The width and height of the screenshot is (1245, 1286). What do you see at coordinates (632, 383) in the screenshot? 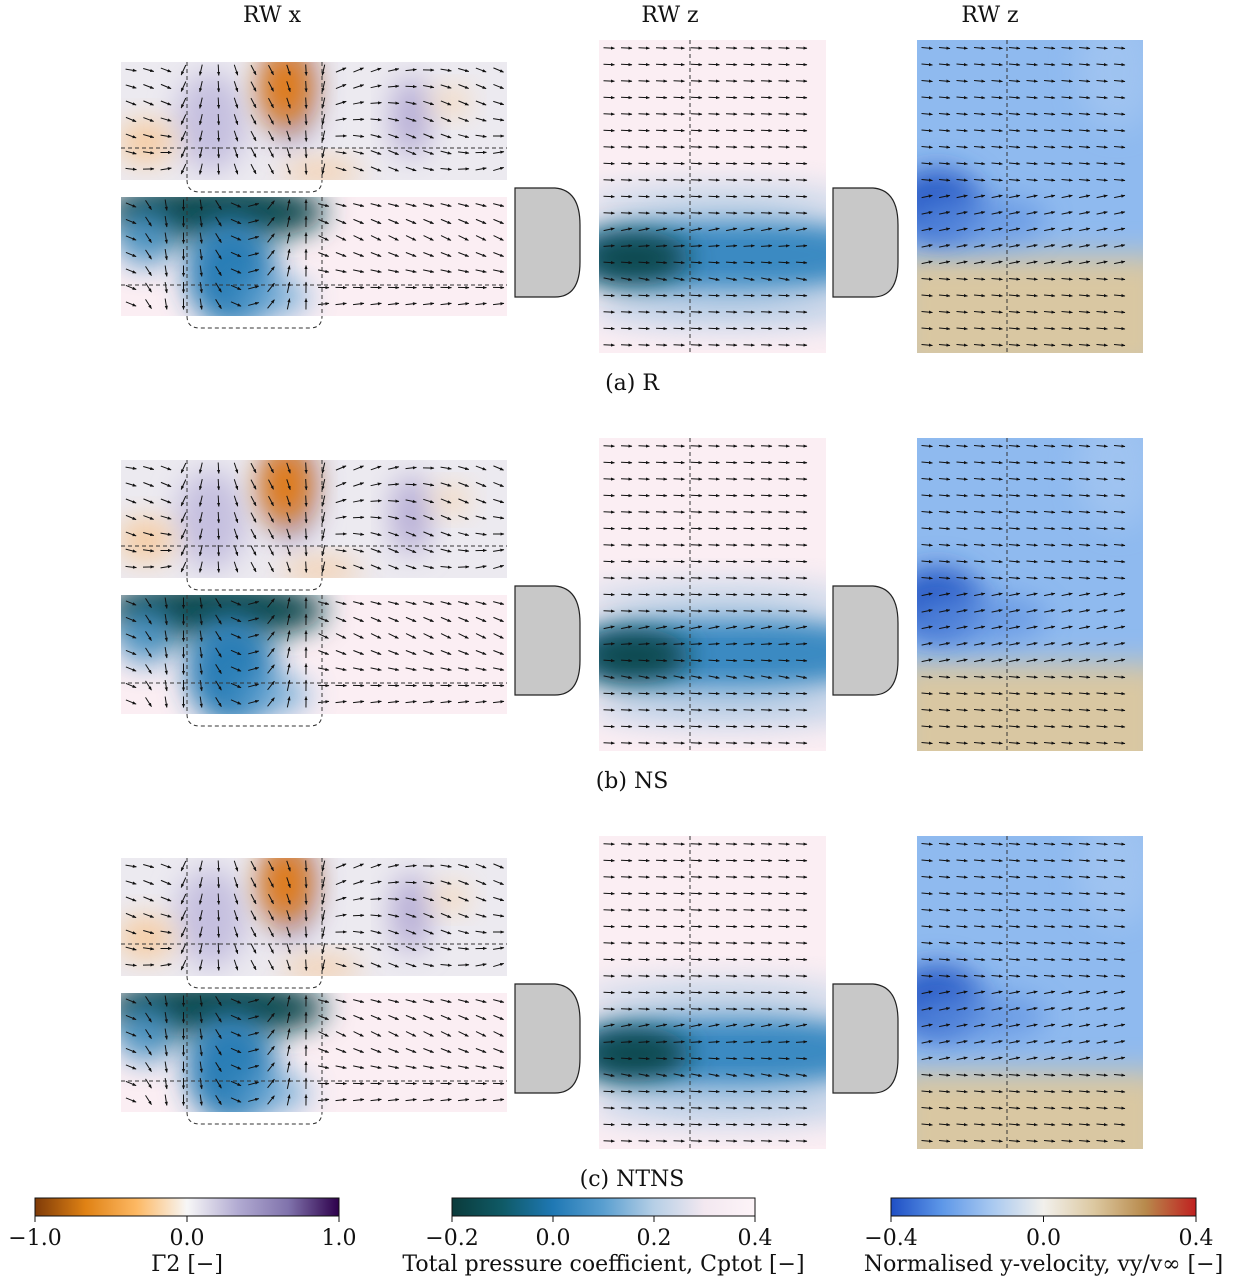
I see `panel-caption: (a) R` at bounding box center [632, 383].